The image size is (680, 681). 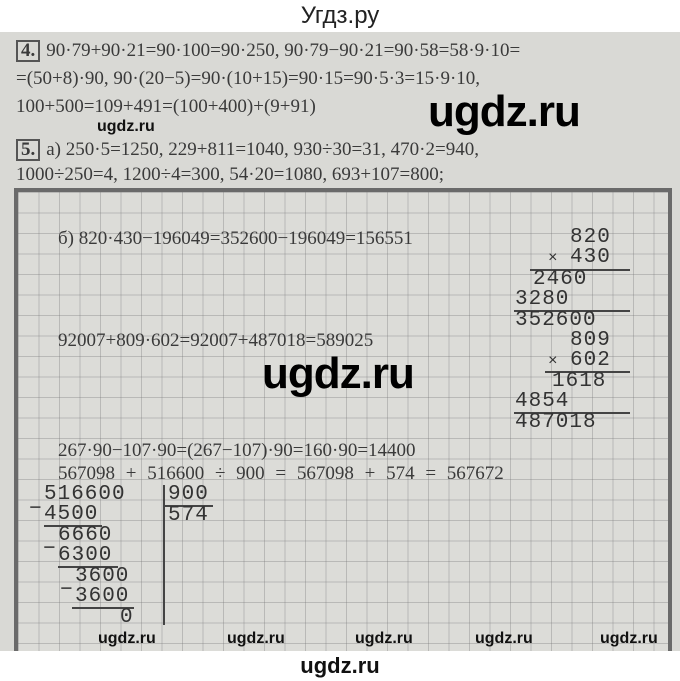 What do you see at coordinates (28, 51) in the screenshot?
I see `task-4-number: 4.` at bounding box center [28, 51].